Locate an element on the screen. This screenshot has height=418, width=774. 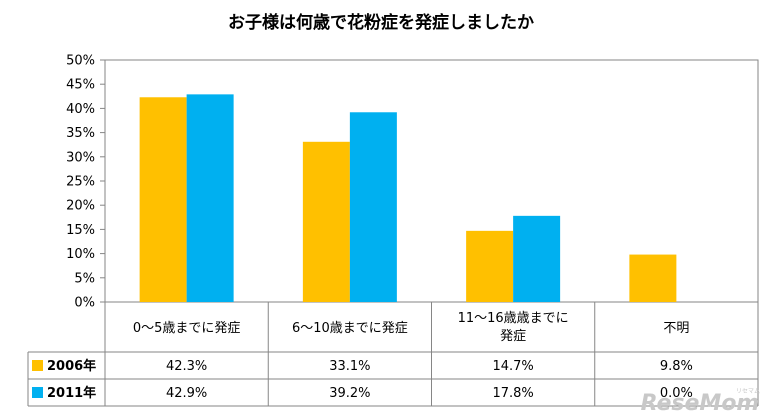
data-label: 42.3% is located at coordinates (186, 366).